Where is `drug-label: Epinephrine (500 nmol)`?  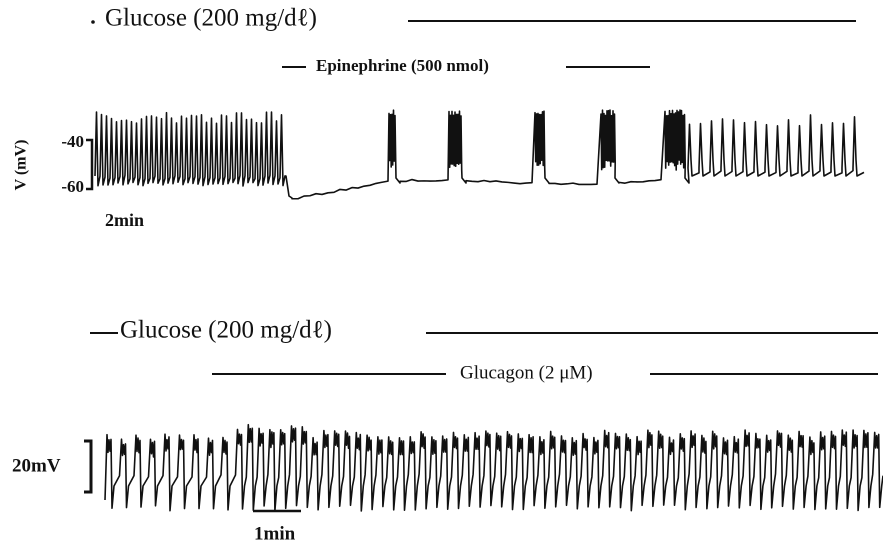 drug-label: Epinephrine (500 nmol) is located at coordinates (402, 65).